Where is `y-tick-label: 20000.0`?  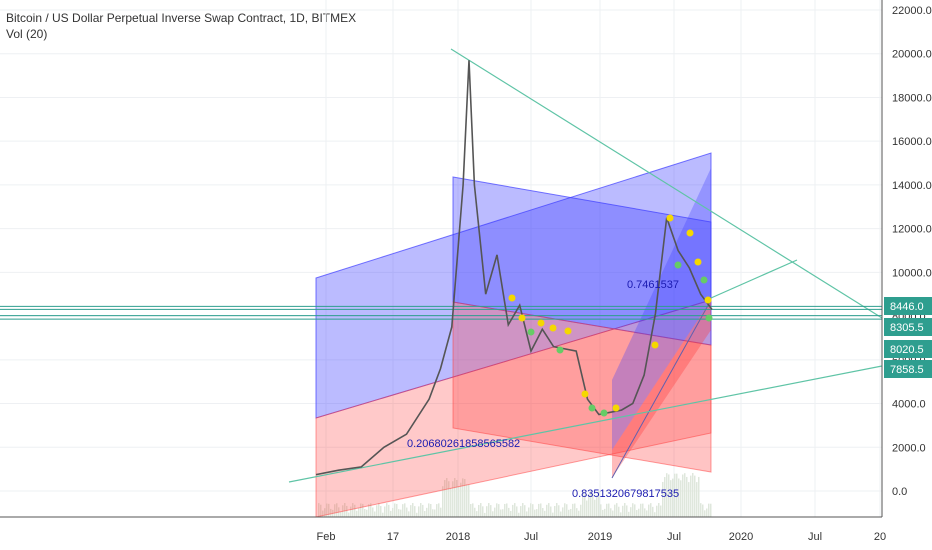 y-tick-label: 20000.0 is located at coordinates (912, 55).